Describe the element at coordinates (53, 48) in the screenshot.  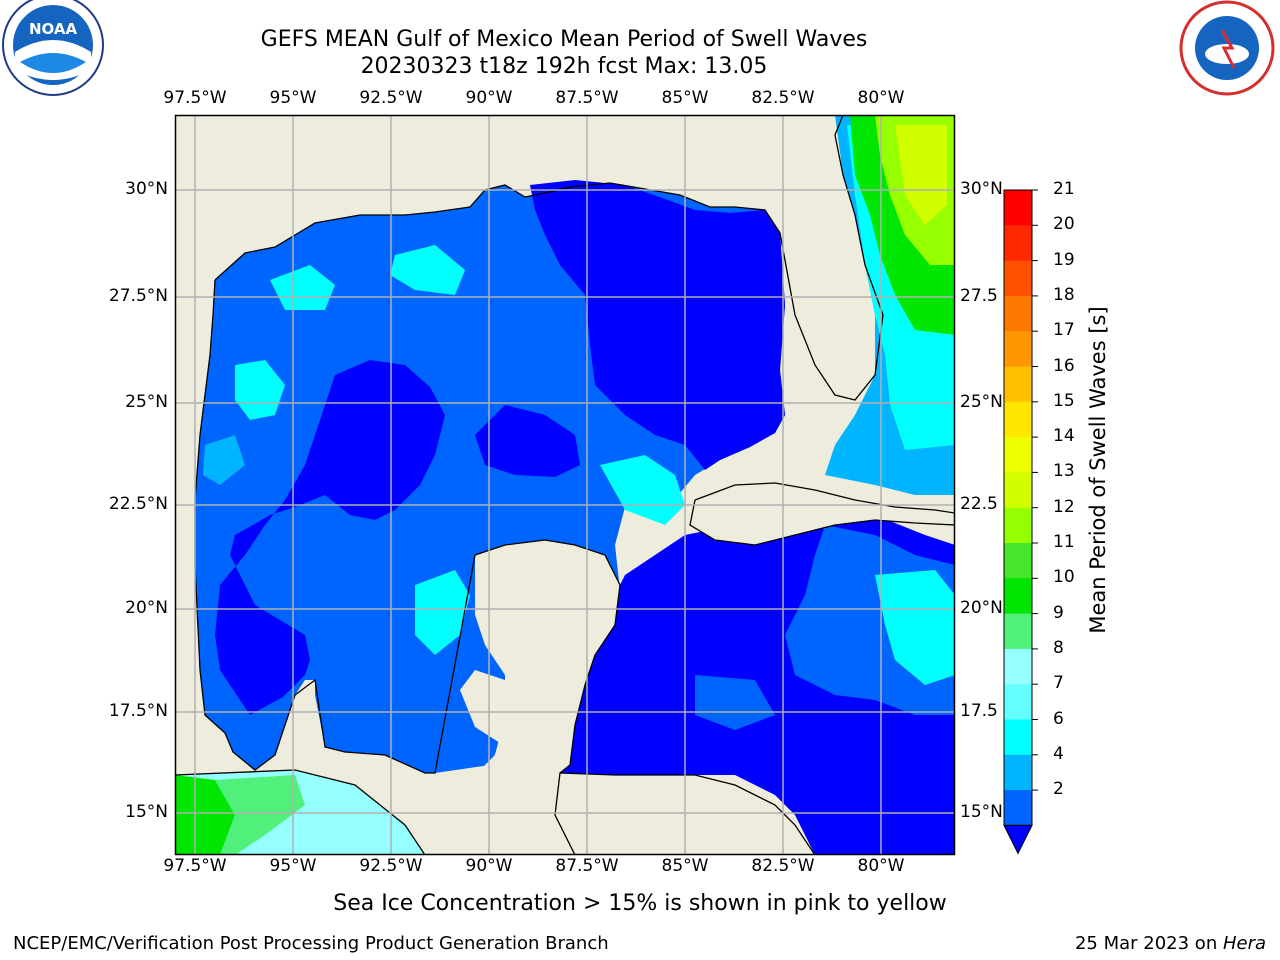
I see `noaa-logo: NOAA` at that location.